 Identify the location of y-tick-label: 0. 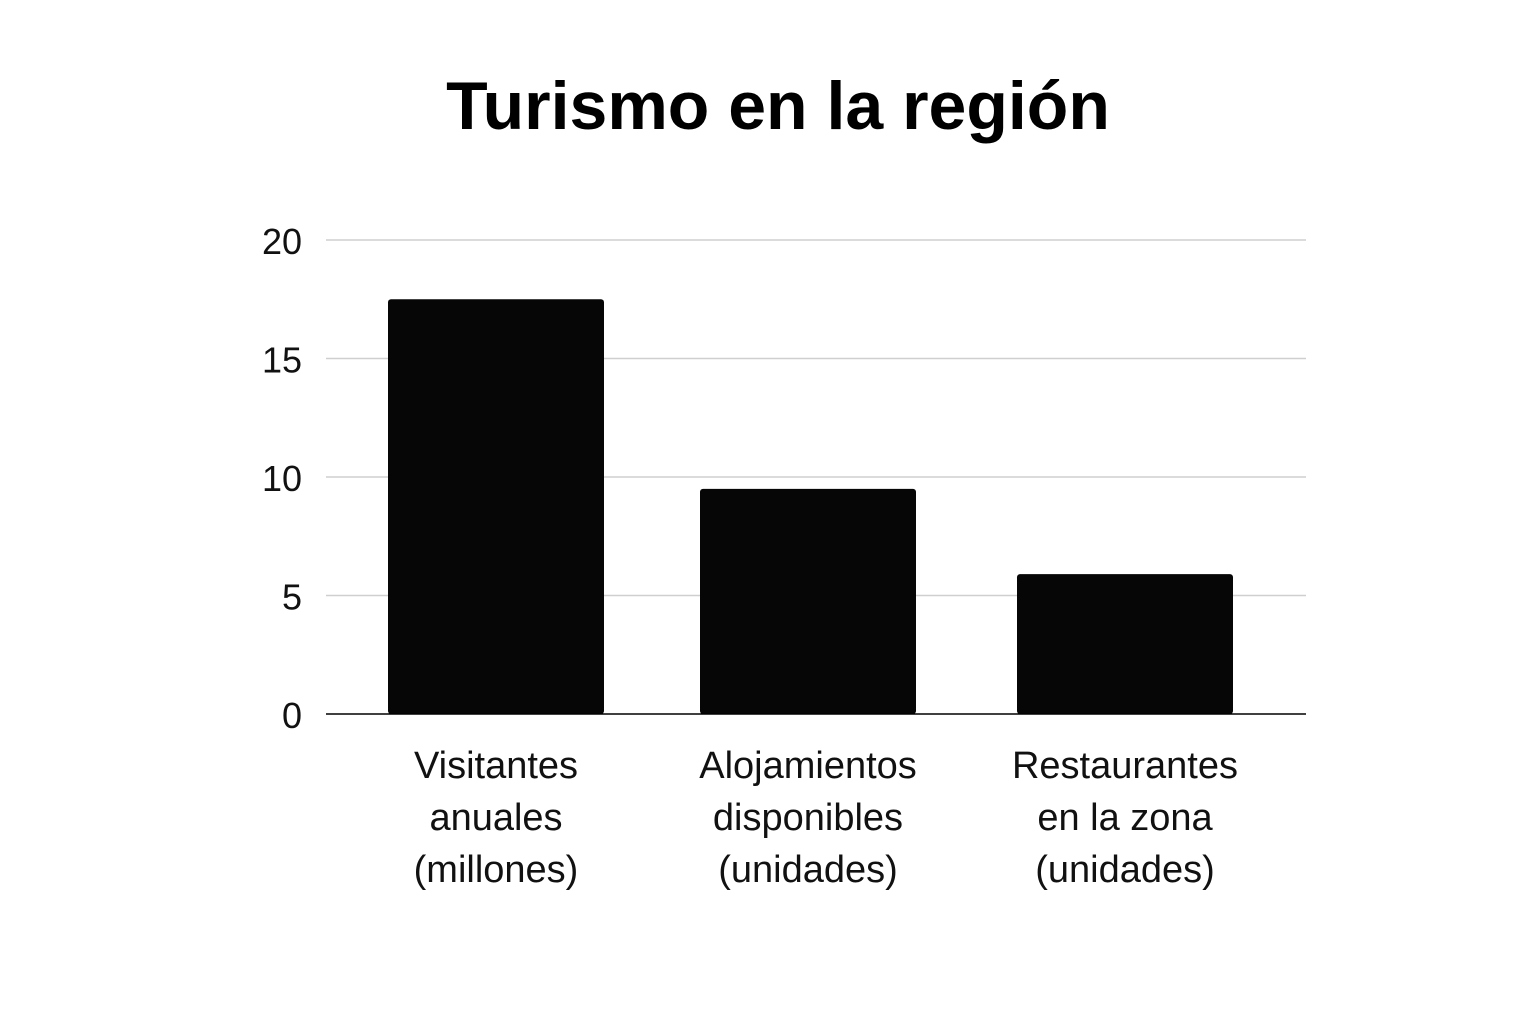
(292, 715).